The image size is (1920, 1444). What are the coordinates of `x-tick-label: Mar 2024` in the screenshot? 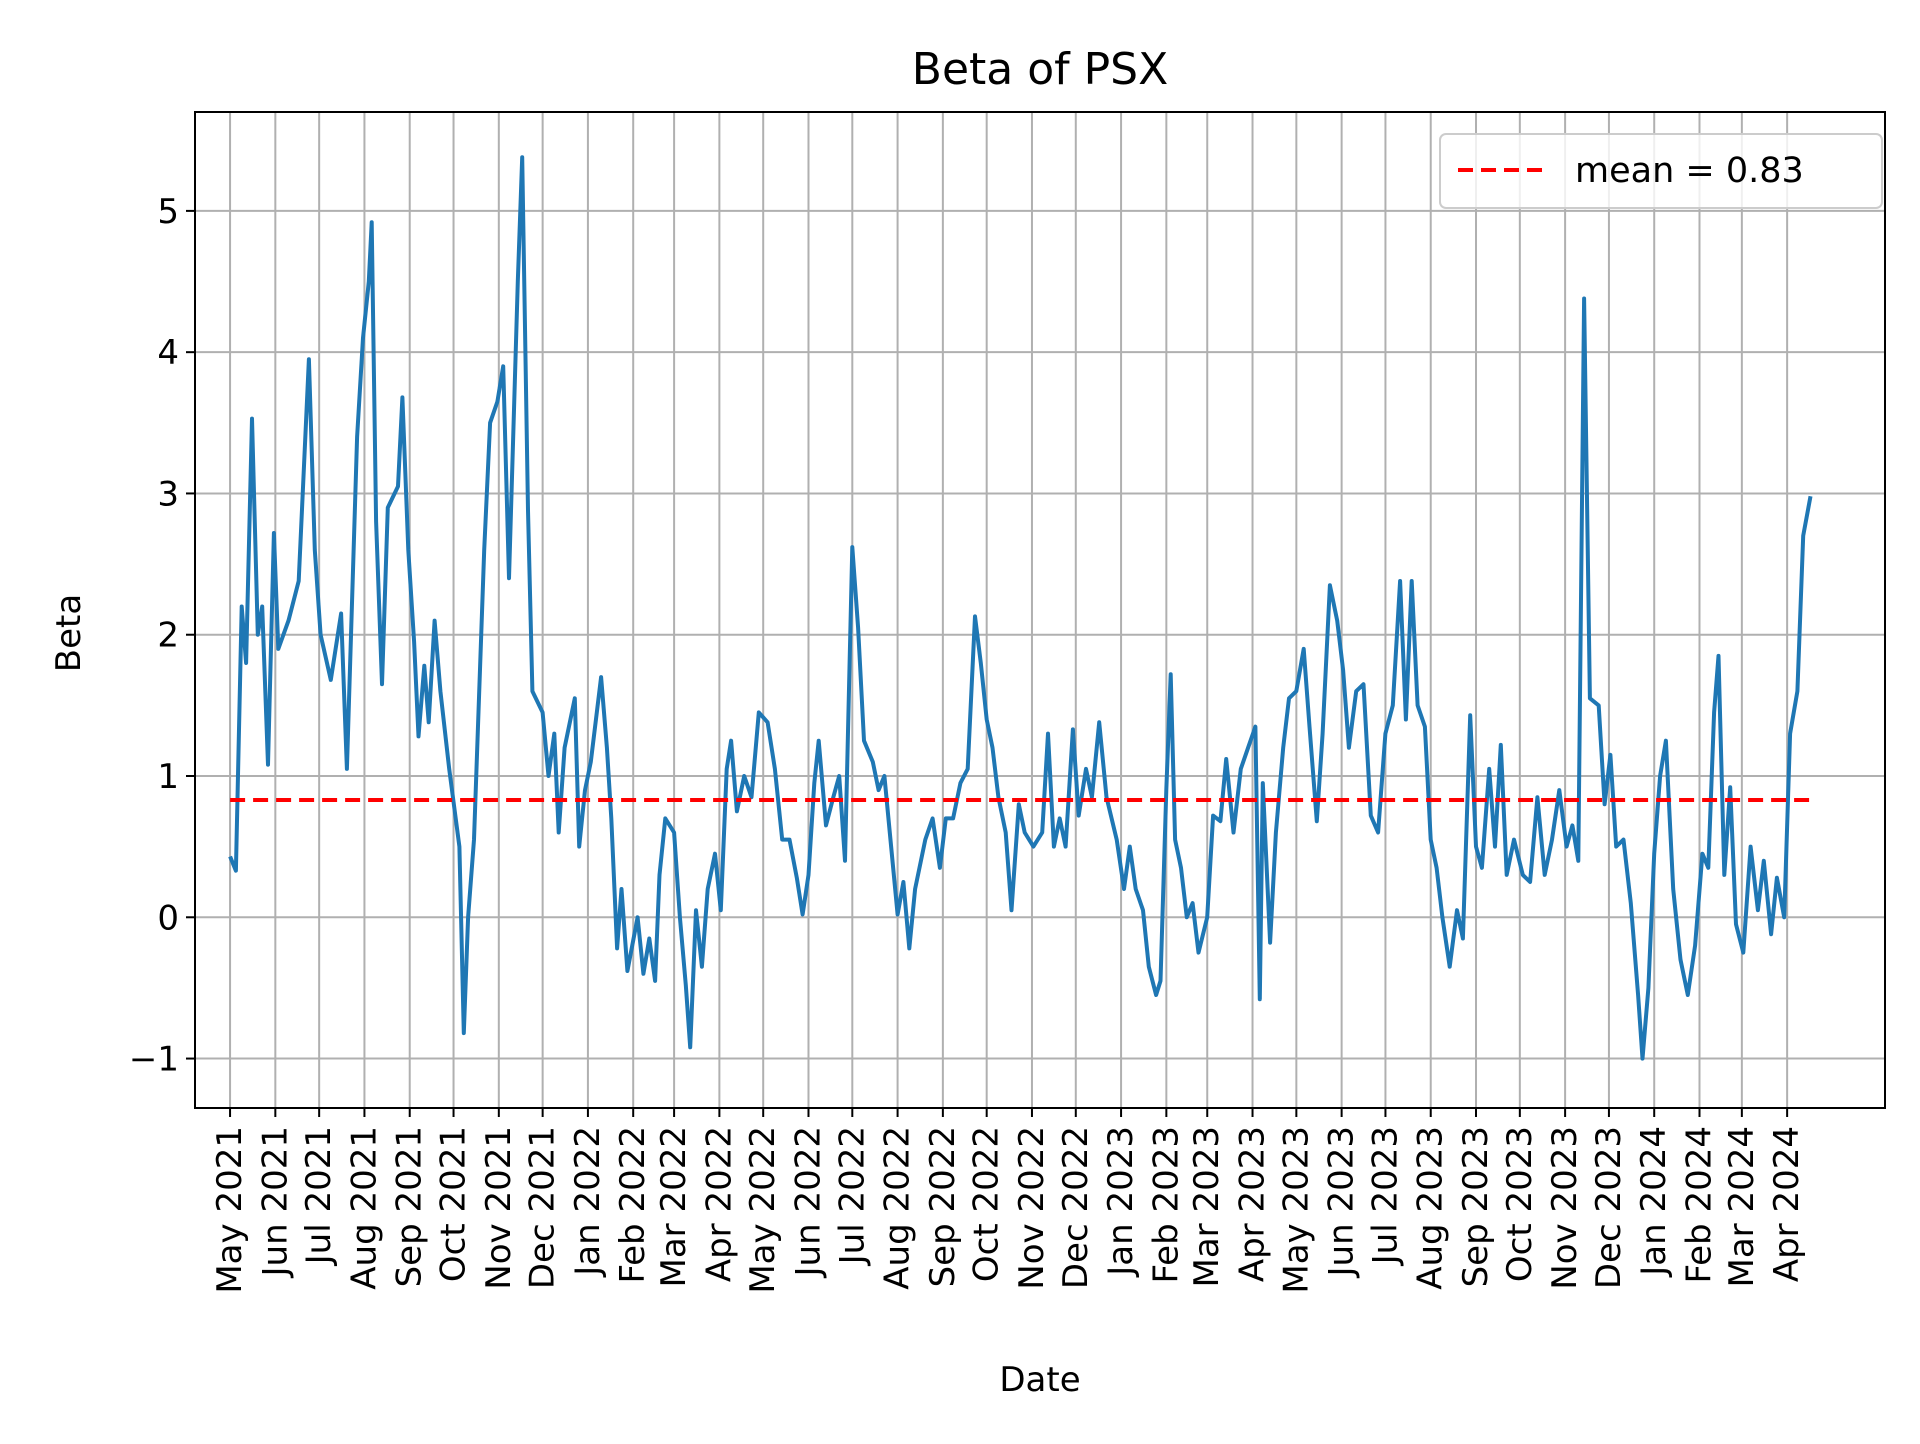 It's located at (1742, 1206).